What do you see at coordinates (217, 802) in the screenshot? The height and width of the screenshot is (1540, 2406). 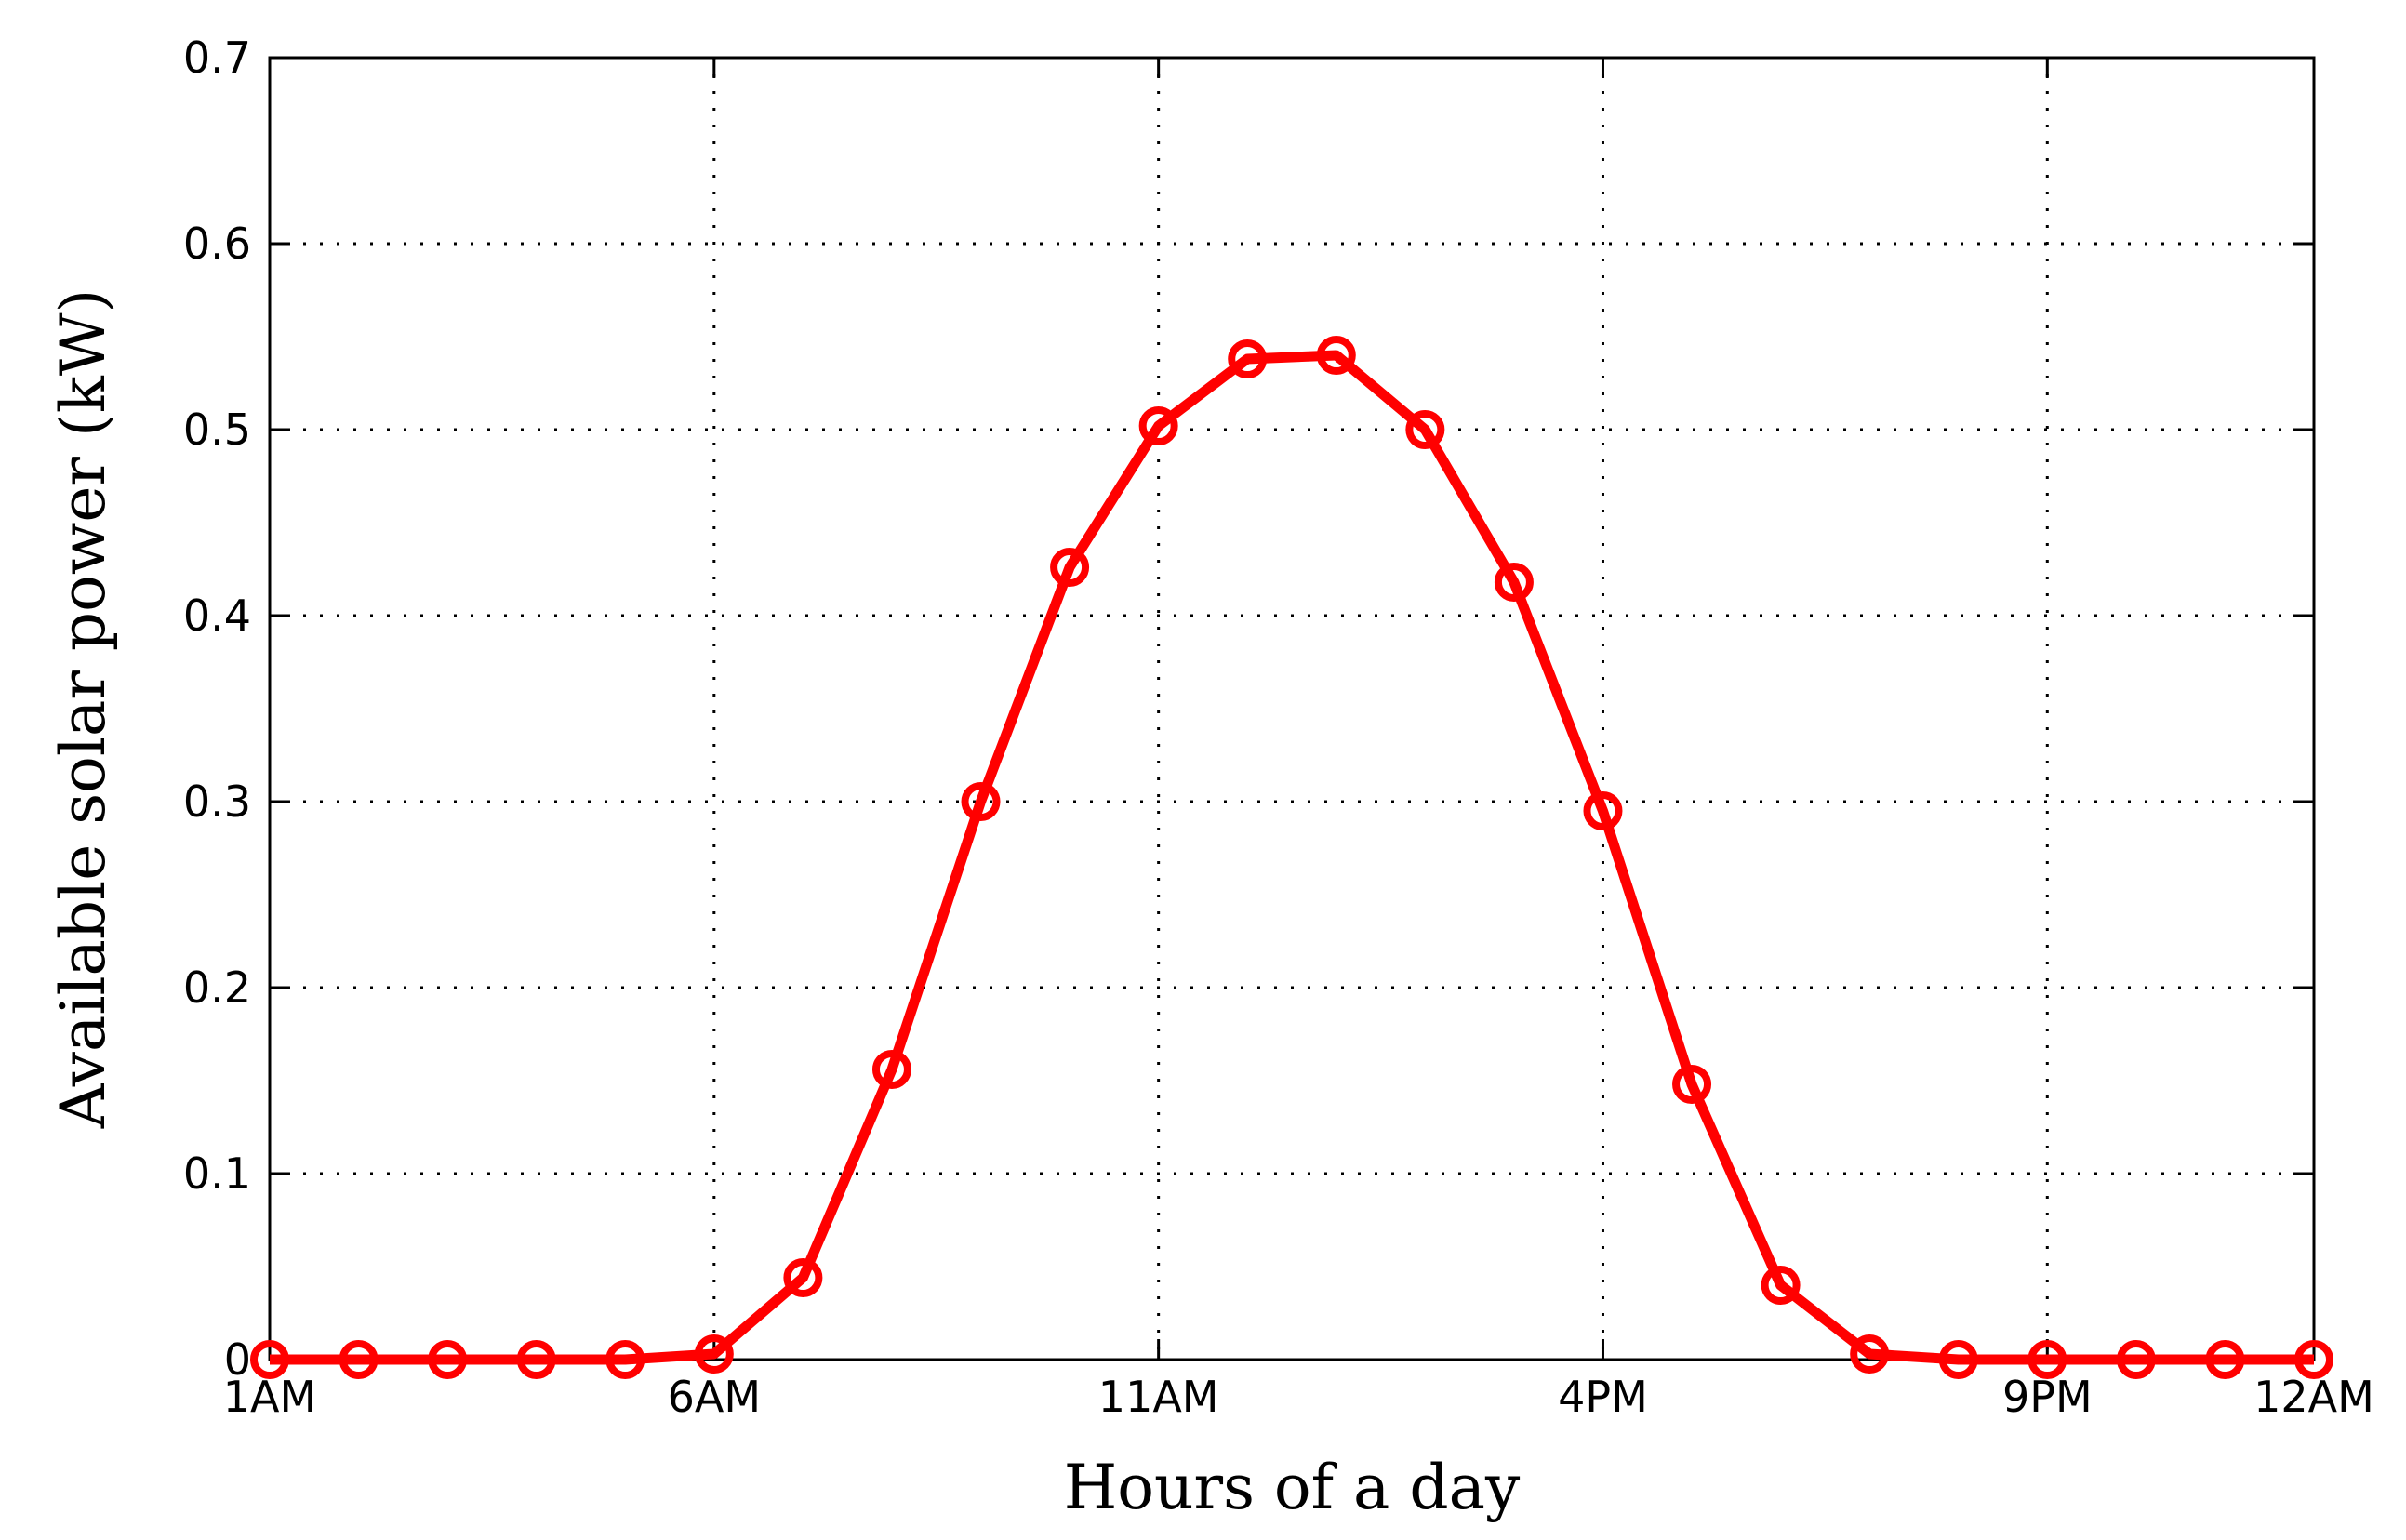 I see `y-tick-label: 0.3` at bounding box center [217, 802].